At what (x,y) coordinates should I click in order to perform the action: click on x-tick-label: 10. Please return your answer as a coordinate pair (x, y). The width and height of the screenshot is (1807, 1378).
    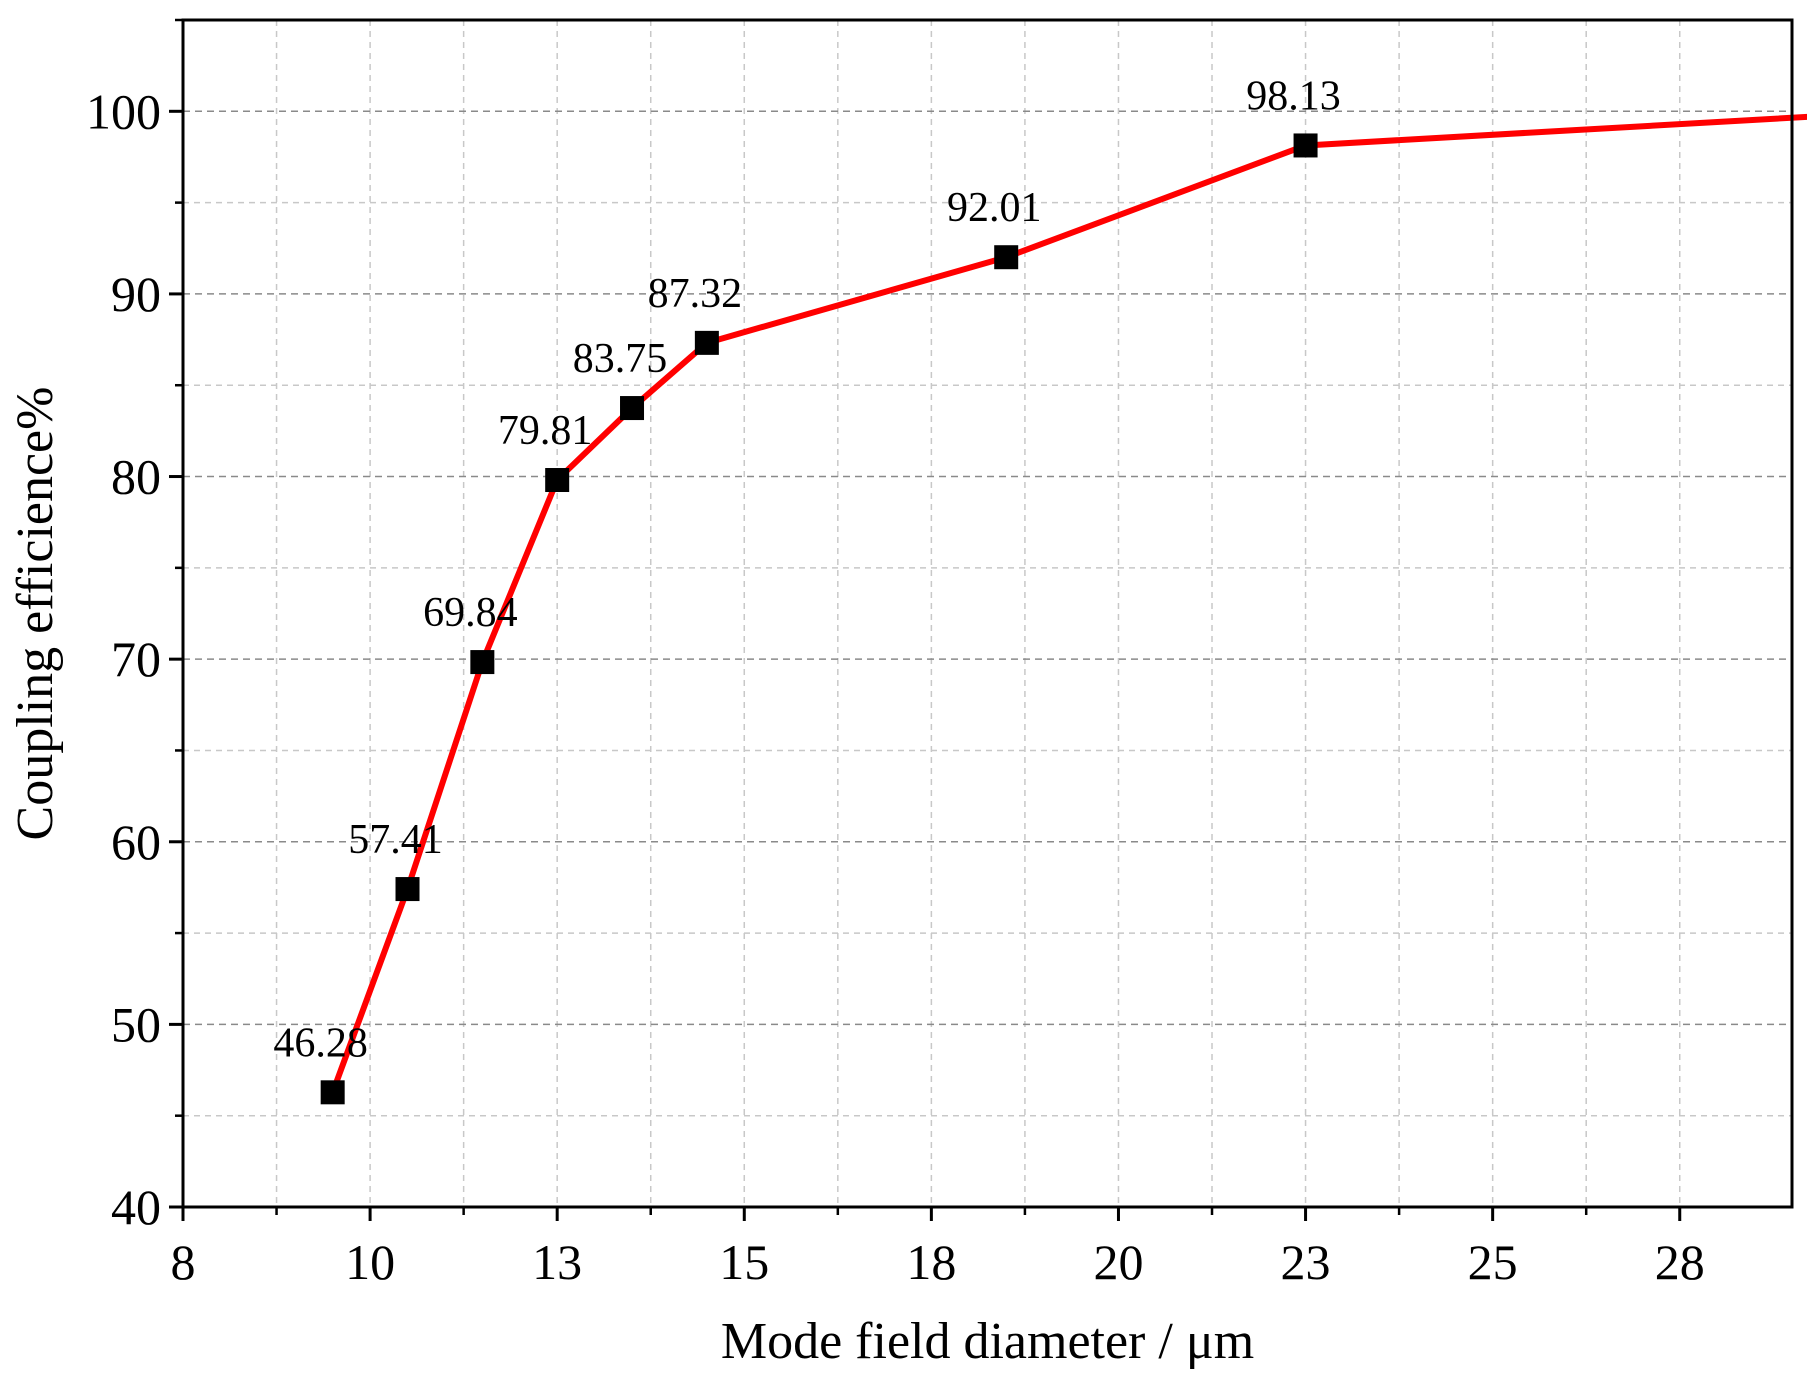
    Looking at the image, I should click on (370, 1262).